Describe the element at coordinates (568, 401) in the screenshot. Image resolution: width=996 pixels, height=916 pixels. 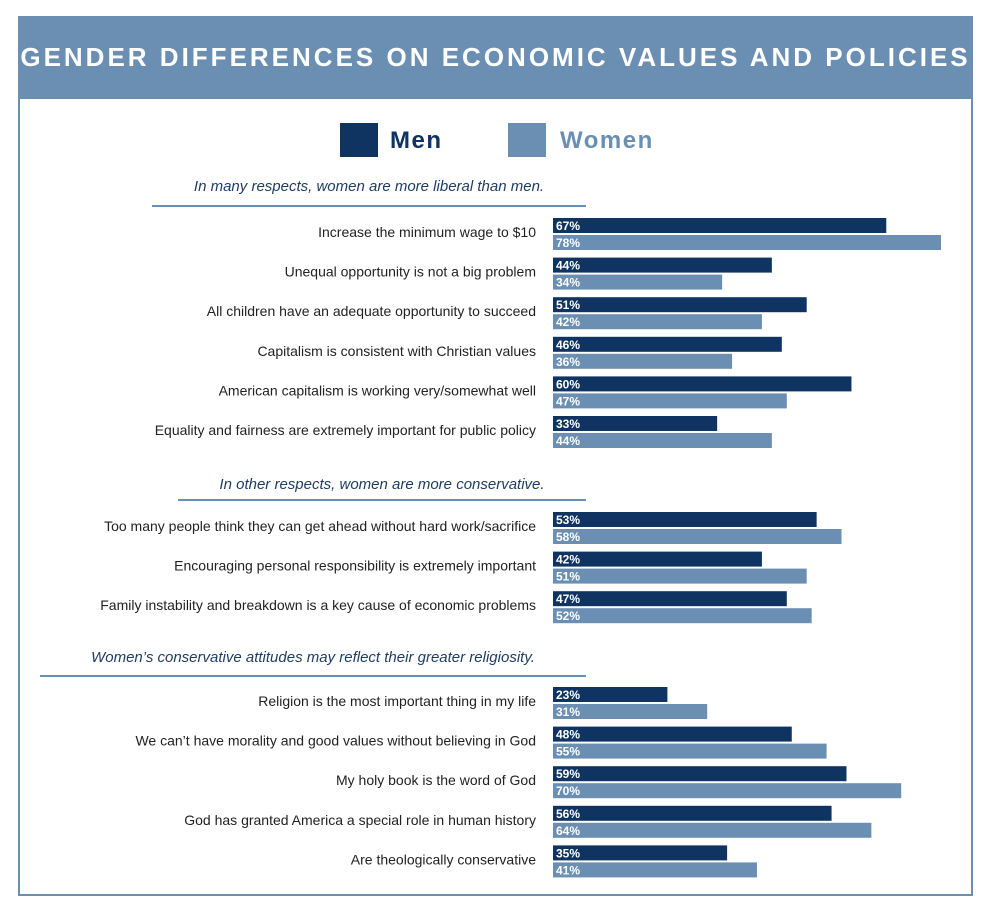
I see `bar-value-women: 47%` at that location.